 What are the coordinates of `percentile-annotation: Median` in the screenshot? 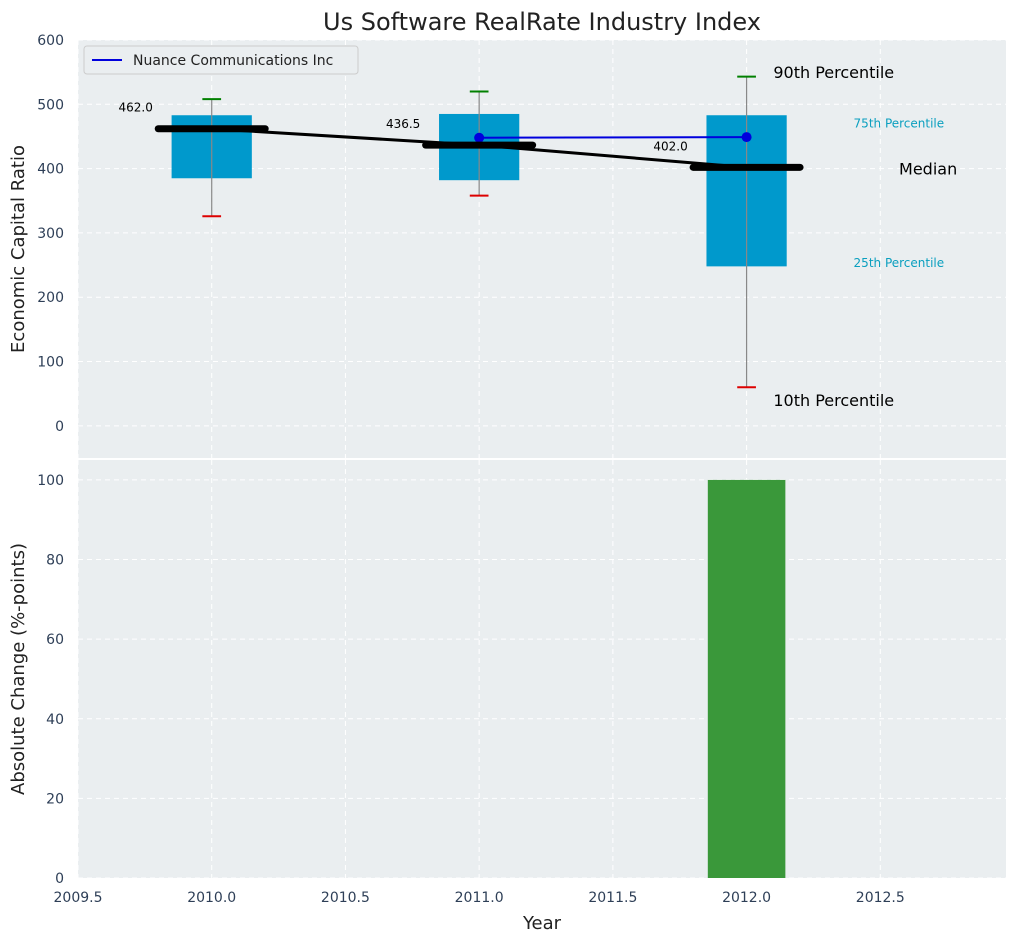 It's located at (928, 169).